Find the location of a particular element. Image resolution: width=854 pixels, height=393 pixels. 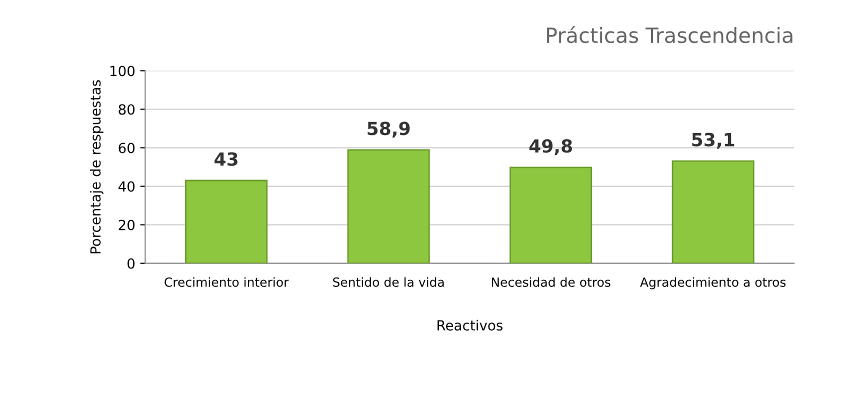

y-axis-title: Porcentaje de respuestas is located at coordinates (97, 167).